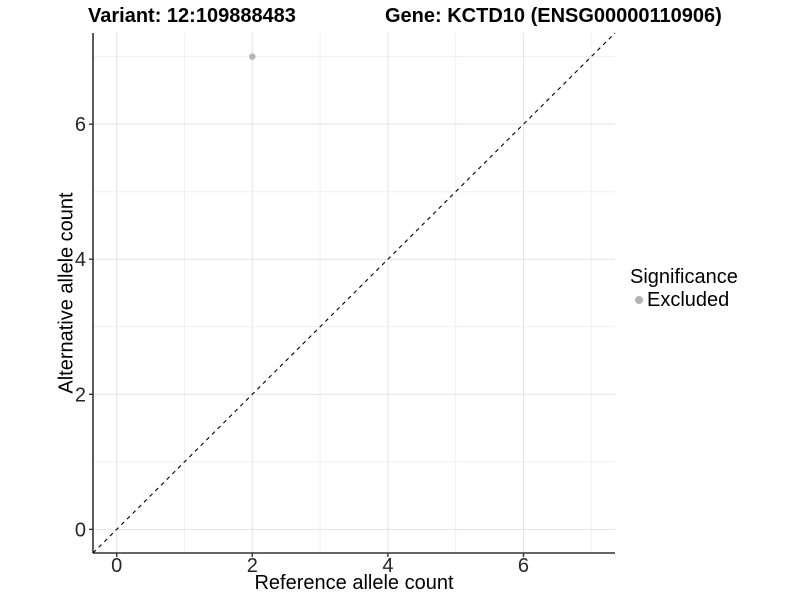  I want to click on legend: Significance Excluded, so click(684, 288).